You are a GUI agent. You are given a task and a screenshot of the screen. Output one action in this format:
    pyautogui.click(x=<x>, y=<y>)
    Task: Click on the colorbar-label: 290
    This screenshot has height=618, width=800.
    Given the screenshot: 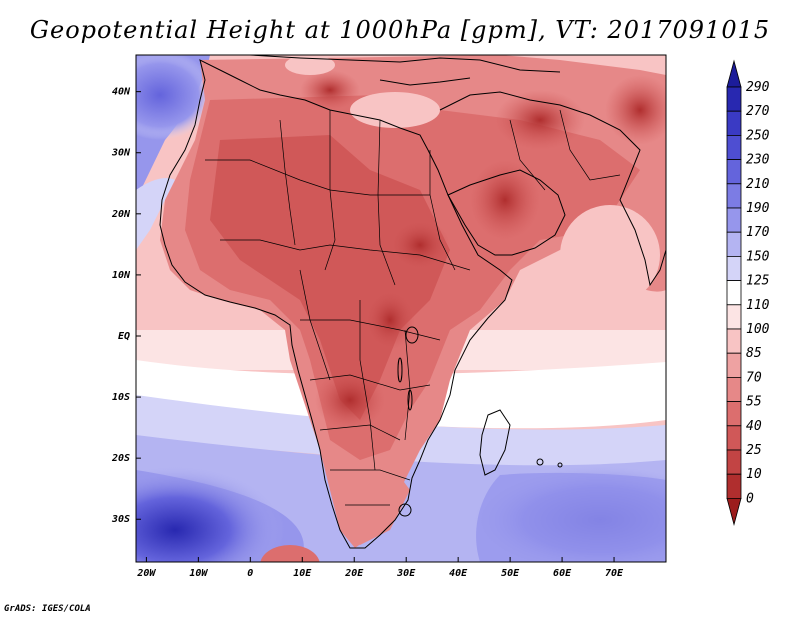 What is the action you would take?
    pyautogui.click(x=758, y=87)
    